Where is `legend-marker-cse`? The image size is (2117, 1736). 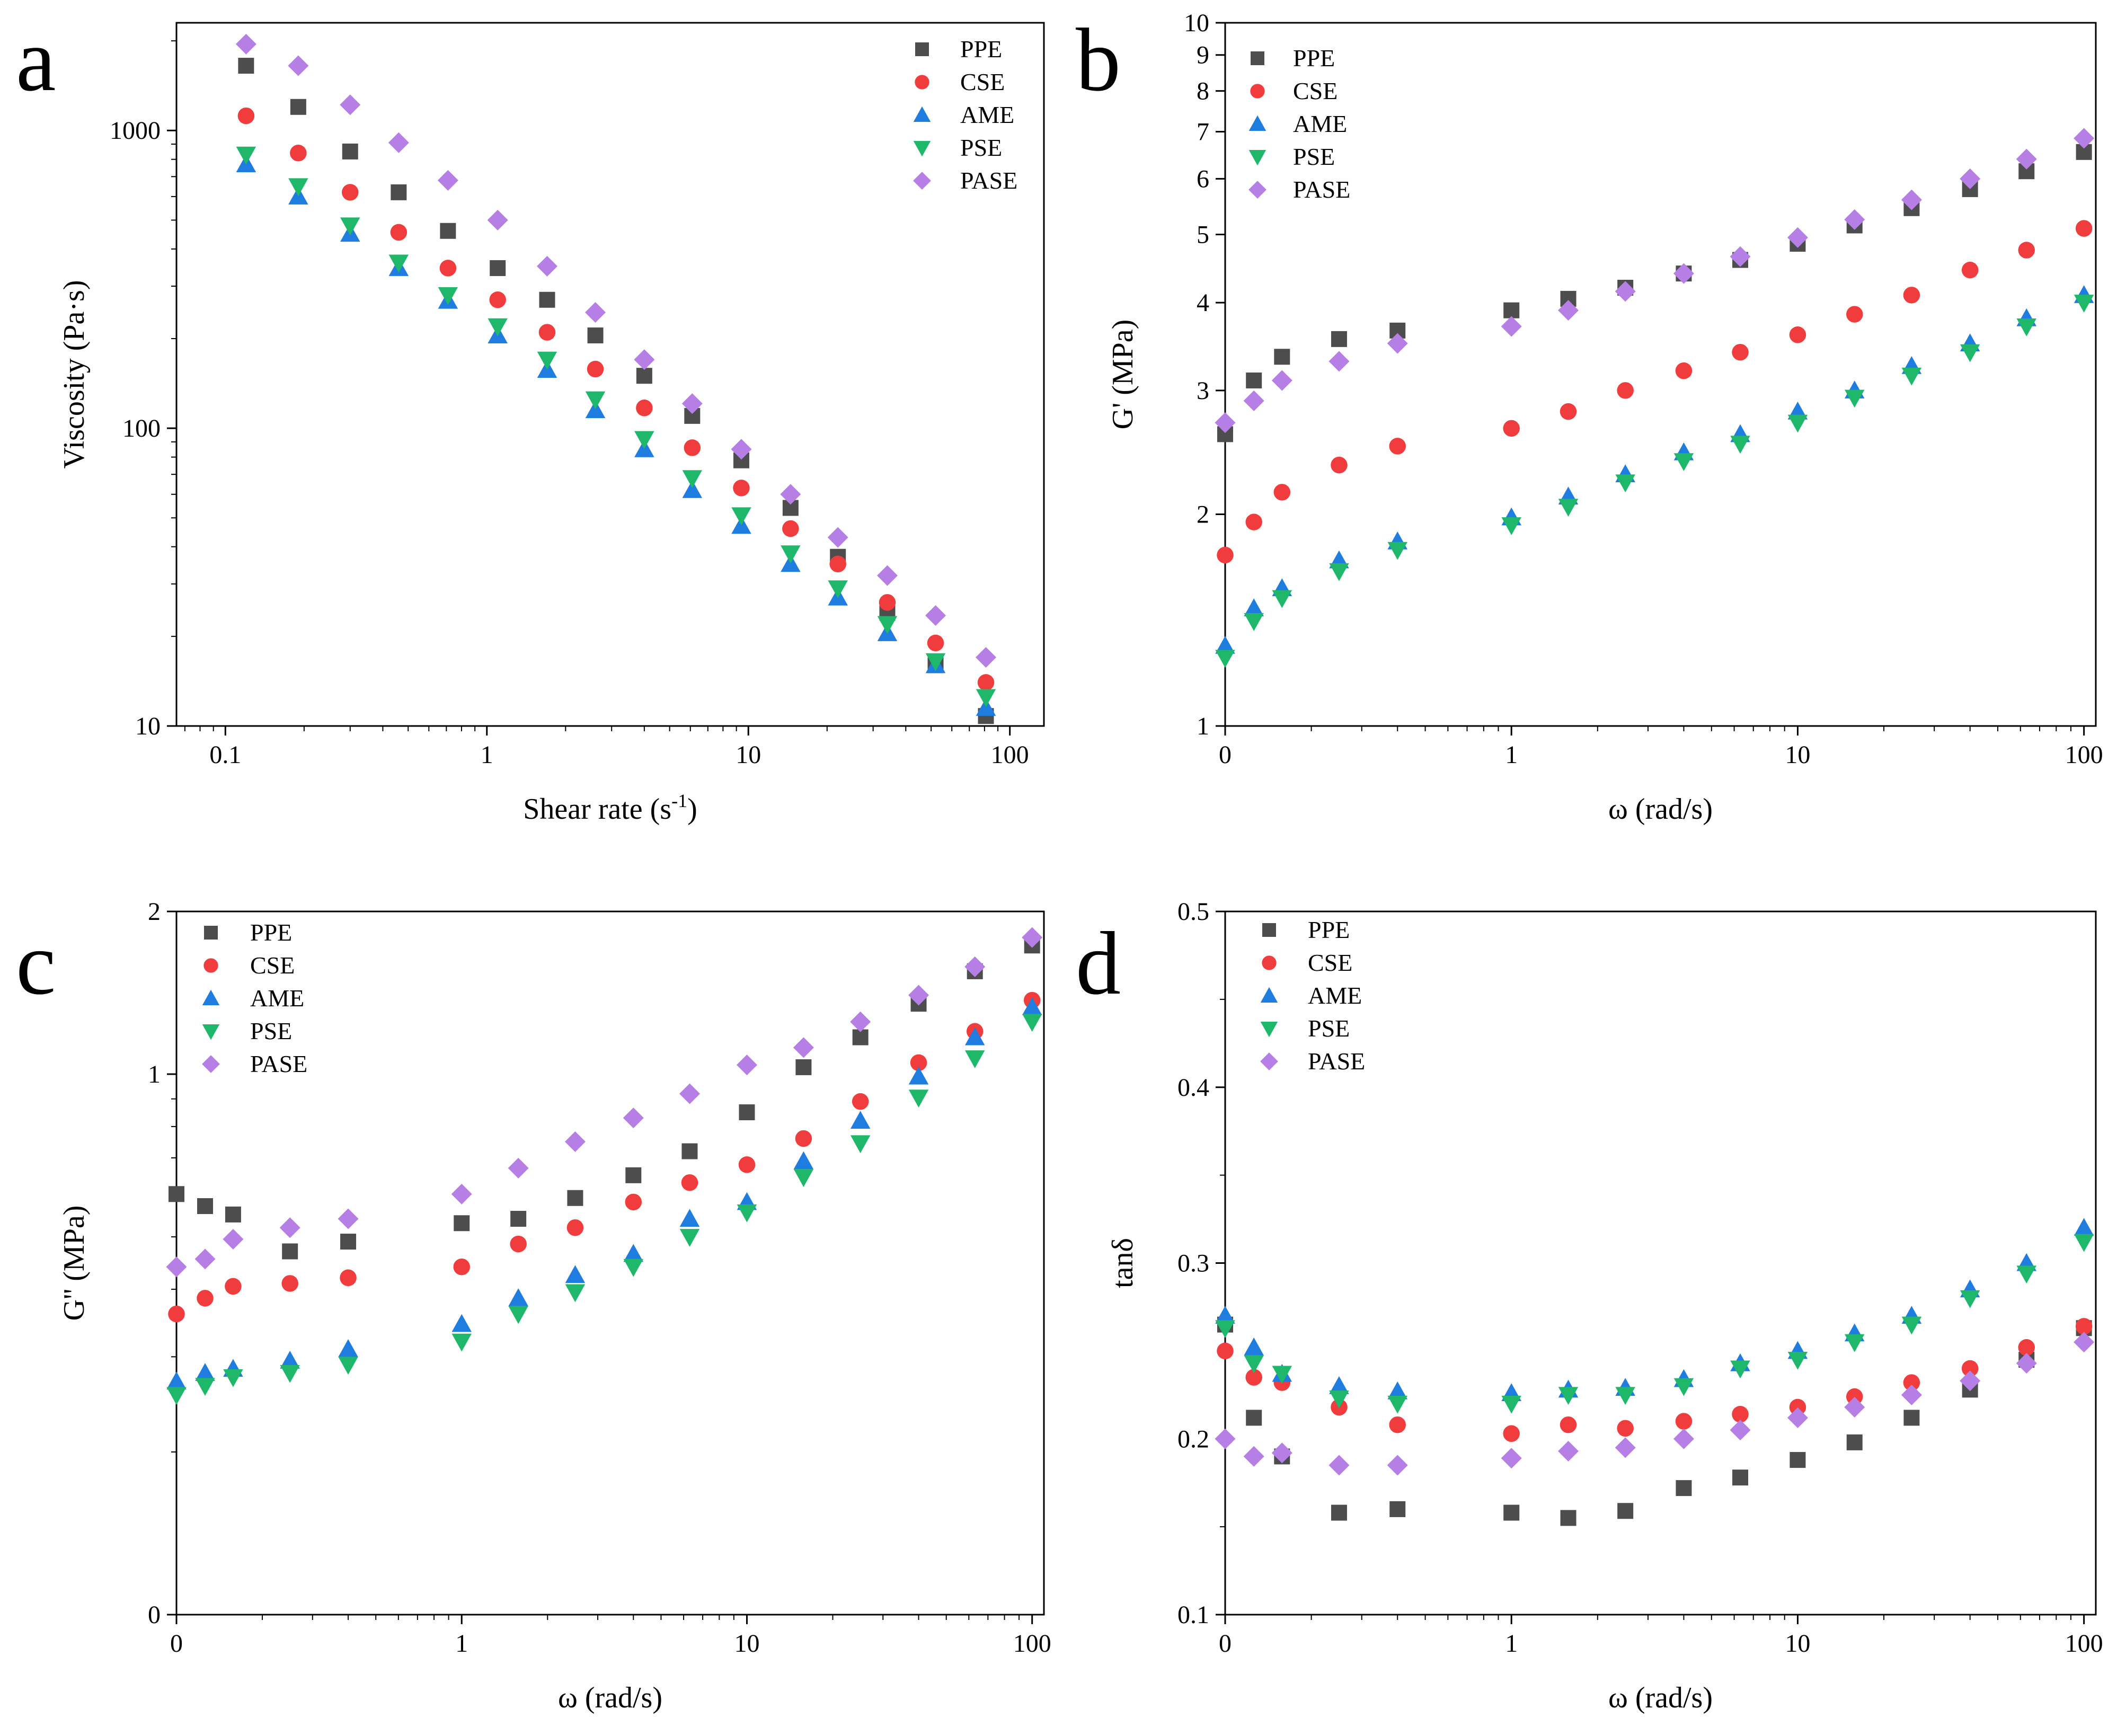
legend-marker-cse is located at coordinates (1269, 963).